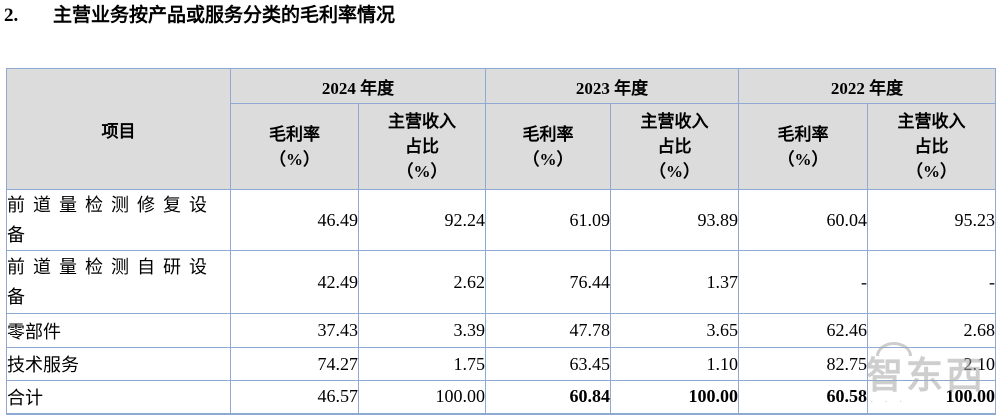  What do you see at coordinates (294, 364) in the screenshot?
I see `value-cell: 74.27` at bounding box center [294, 364].